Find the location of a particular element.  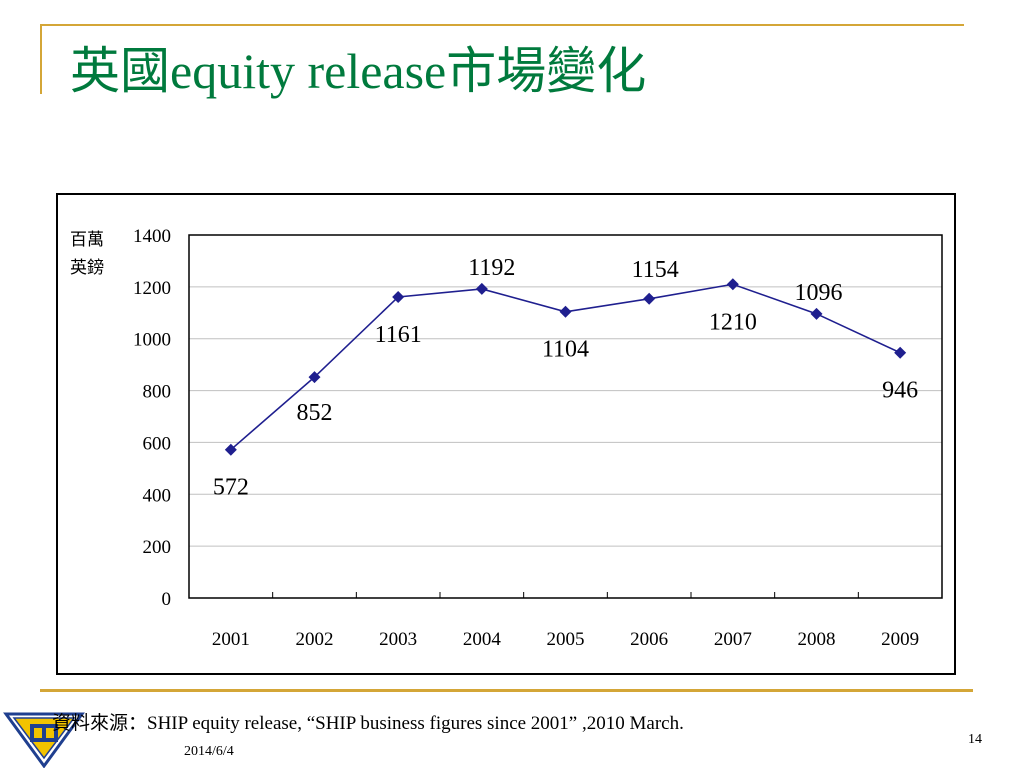

x-tick-label: 2001 is located at coordinates (231, 639).